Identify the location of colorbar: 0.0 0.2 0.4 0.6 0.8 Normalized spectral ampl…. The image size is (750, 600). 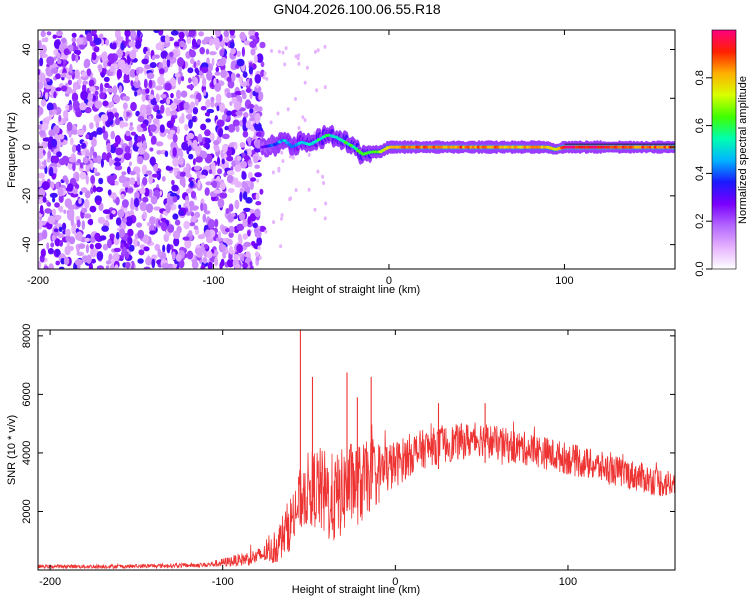
(721, 153).